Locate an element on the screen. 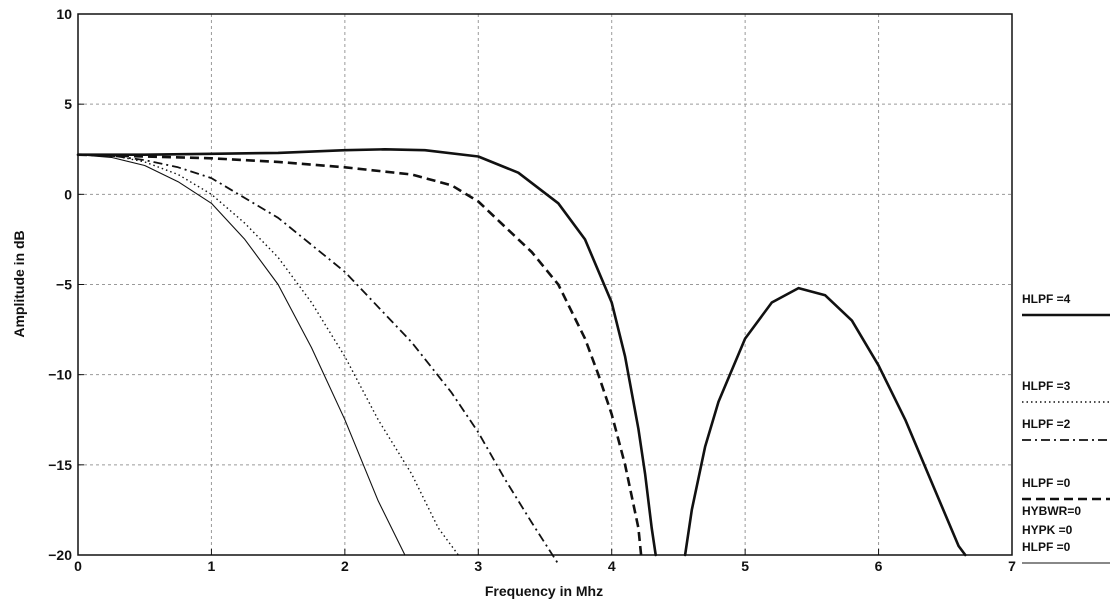  x-tick-label-4: 4 is located at coordinates (612, 566).